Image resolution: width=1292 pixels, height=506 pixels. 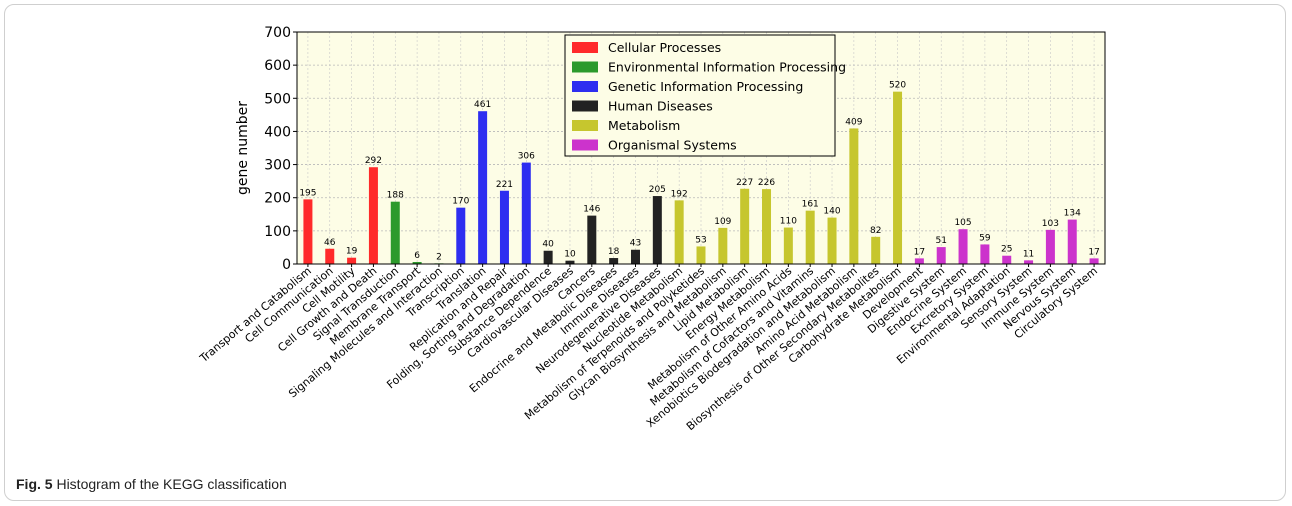 What do you see at coordinates (277, 33) in the screenshot?
I see `y-tick-label: 700` at bounding box center [277, 33].